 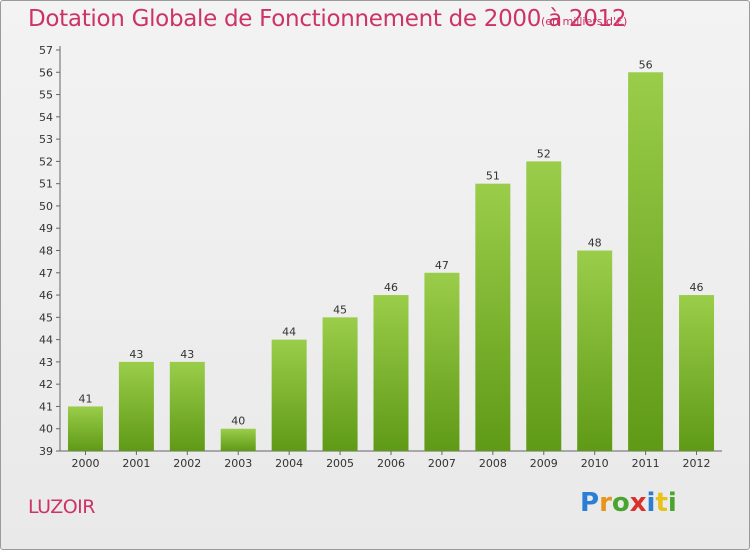 What do you see at coordinates (442, 265) in the screenshot?
I see `data-label-2007: 47` at bounding box center [442, 265].